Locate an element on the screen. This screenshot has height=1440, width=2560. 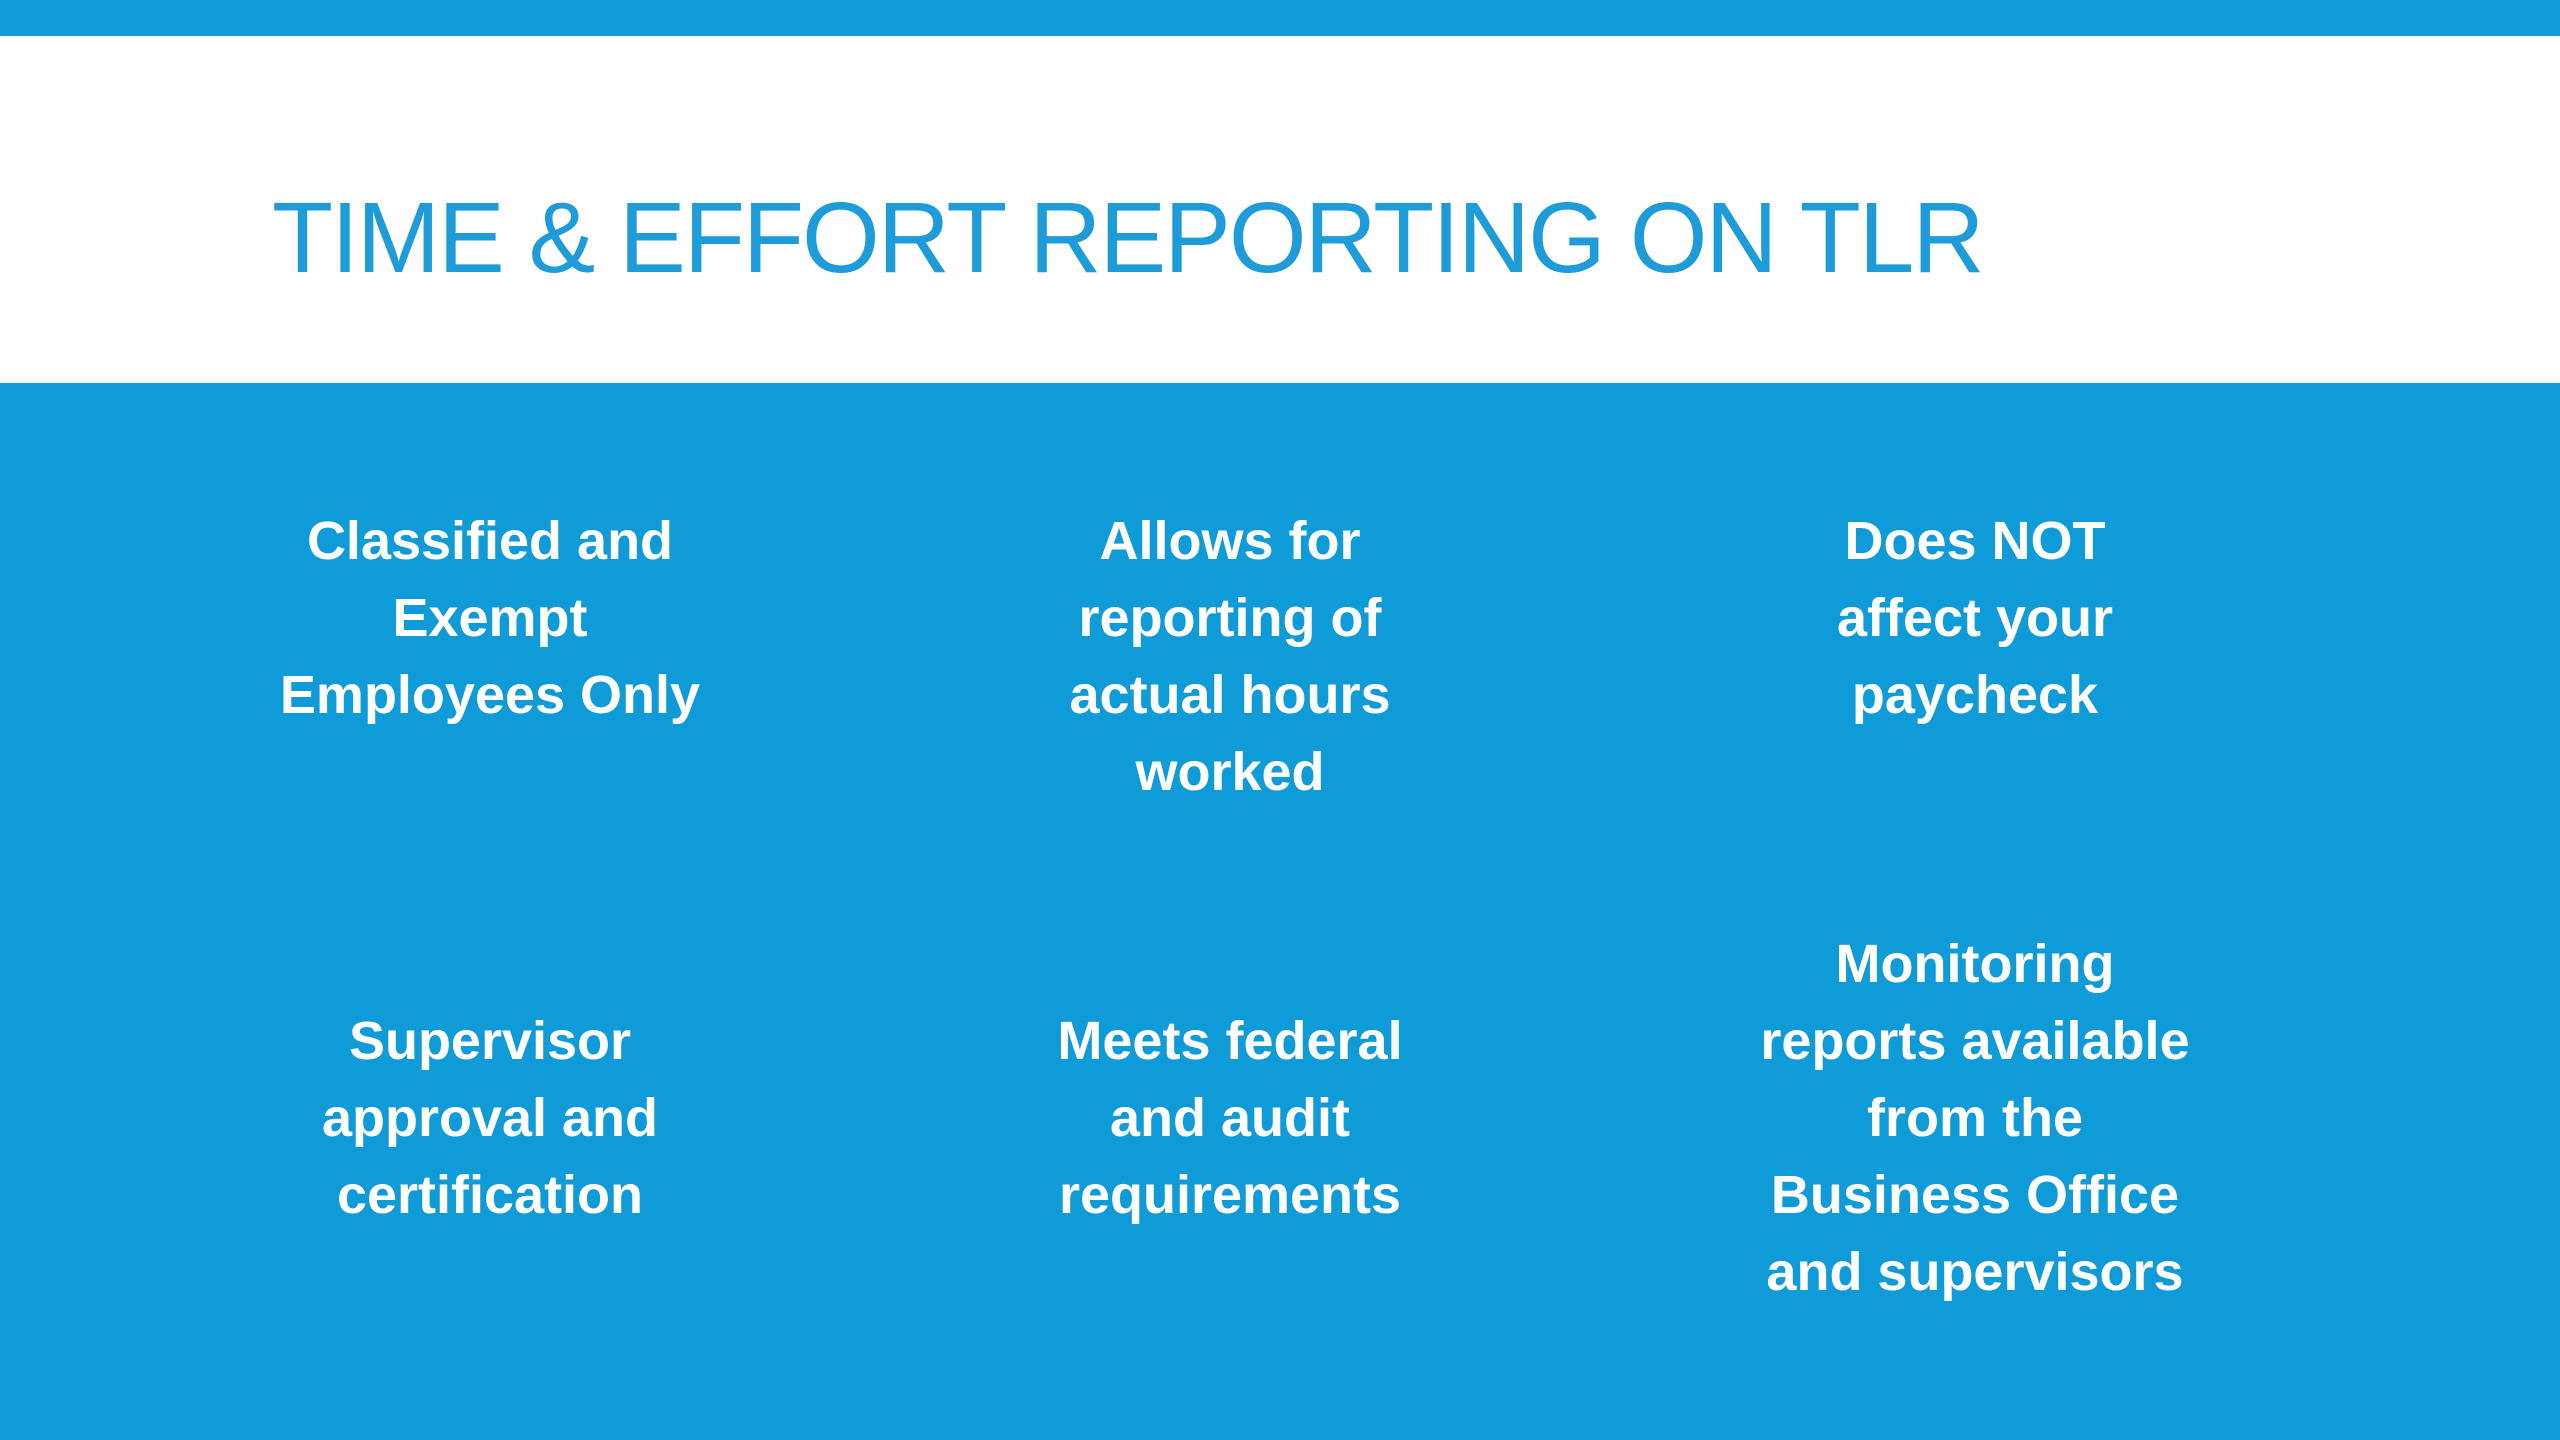
text-block-federal-audit: Meets federal and audit requirements is located at coordinates (1230, 1118).